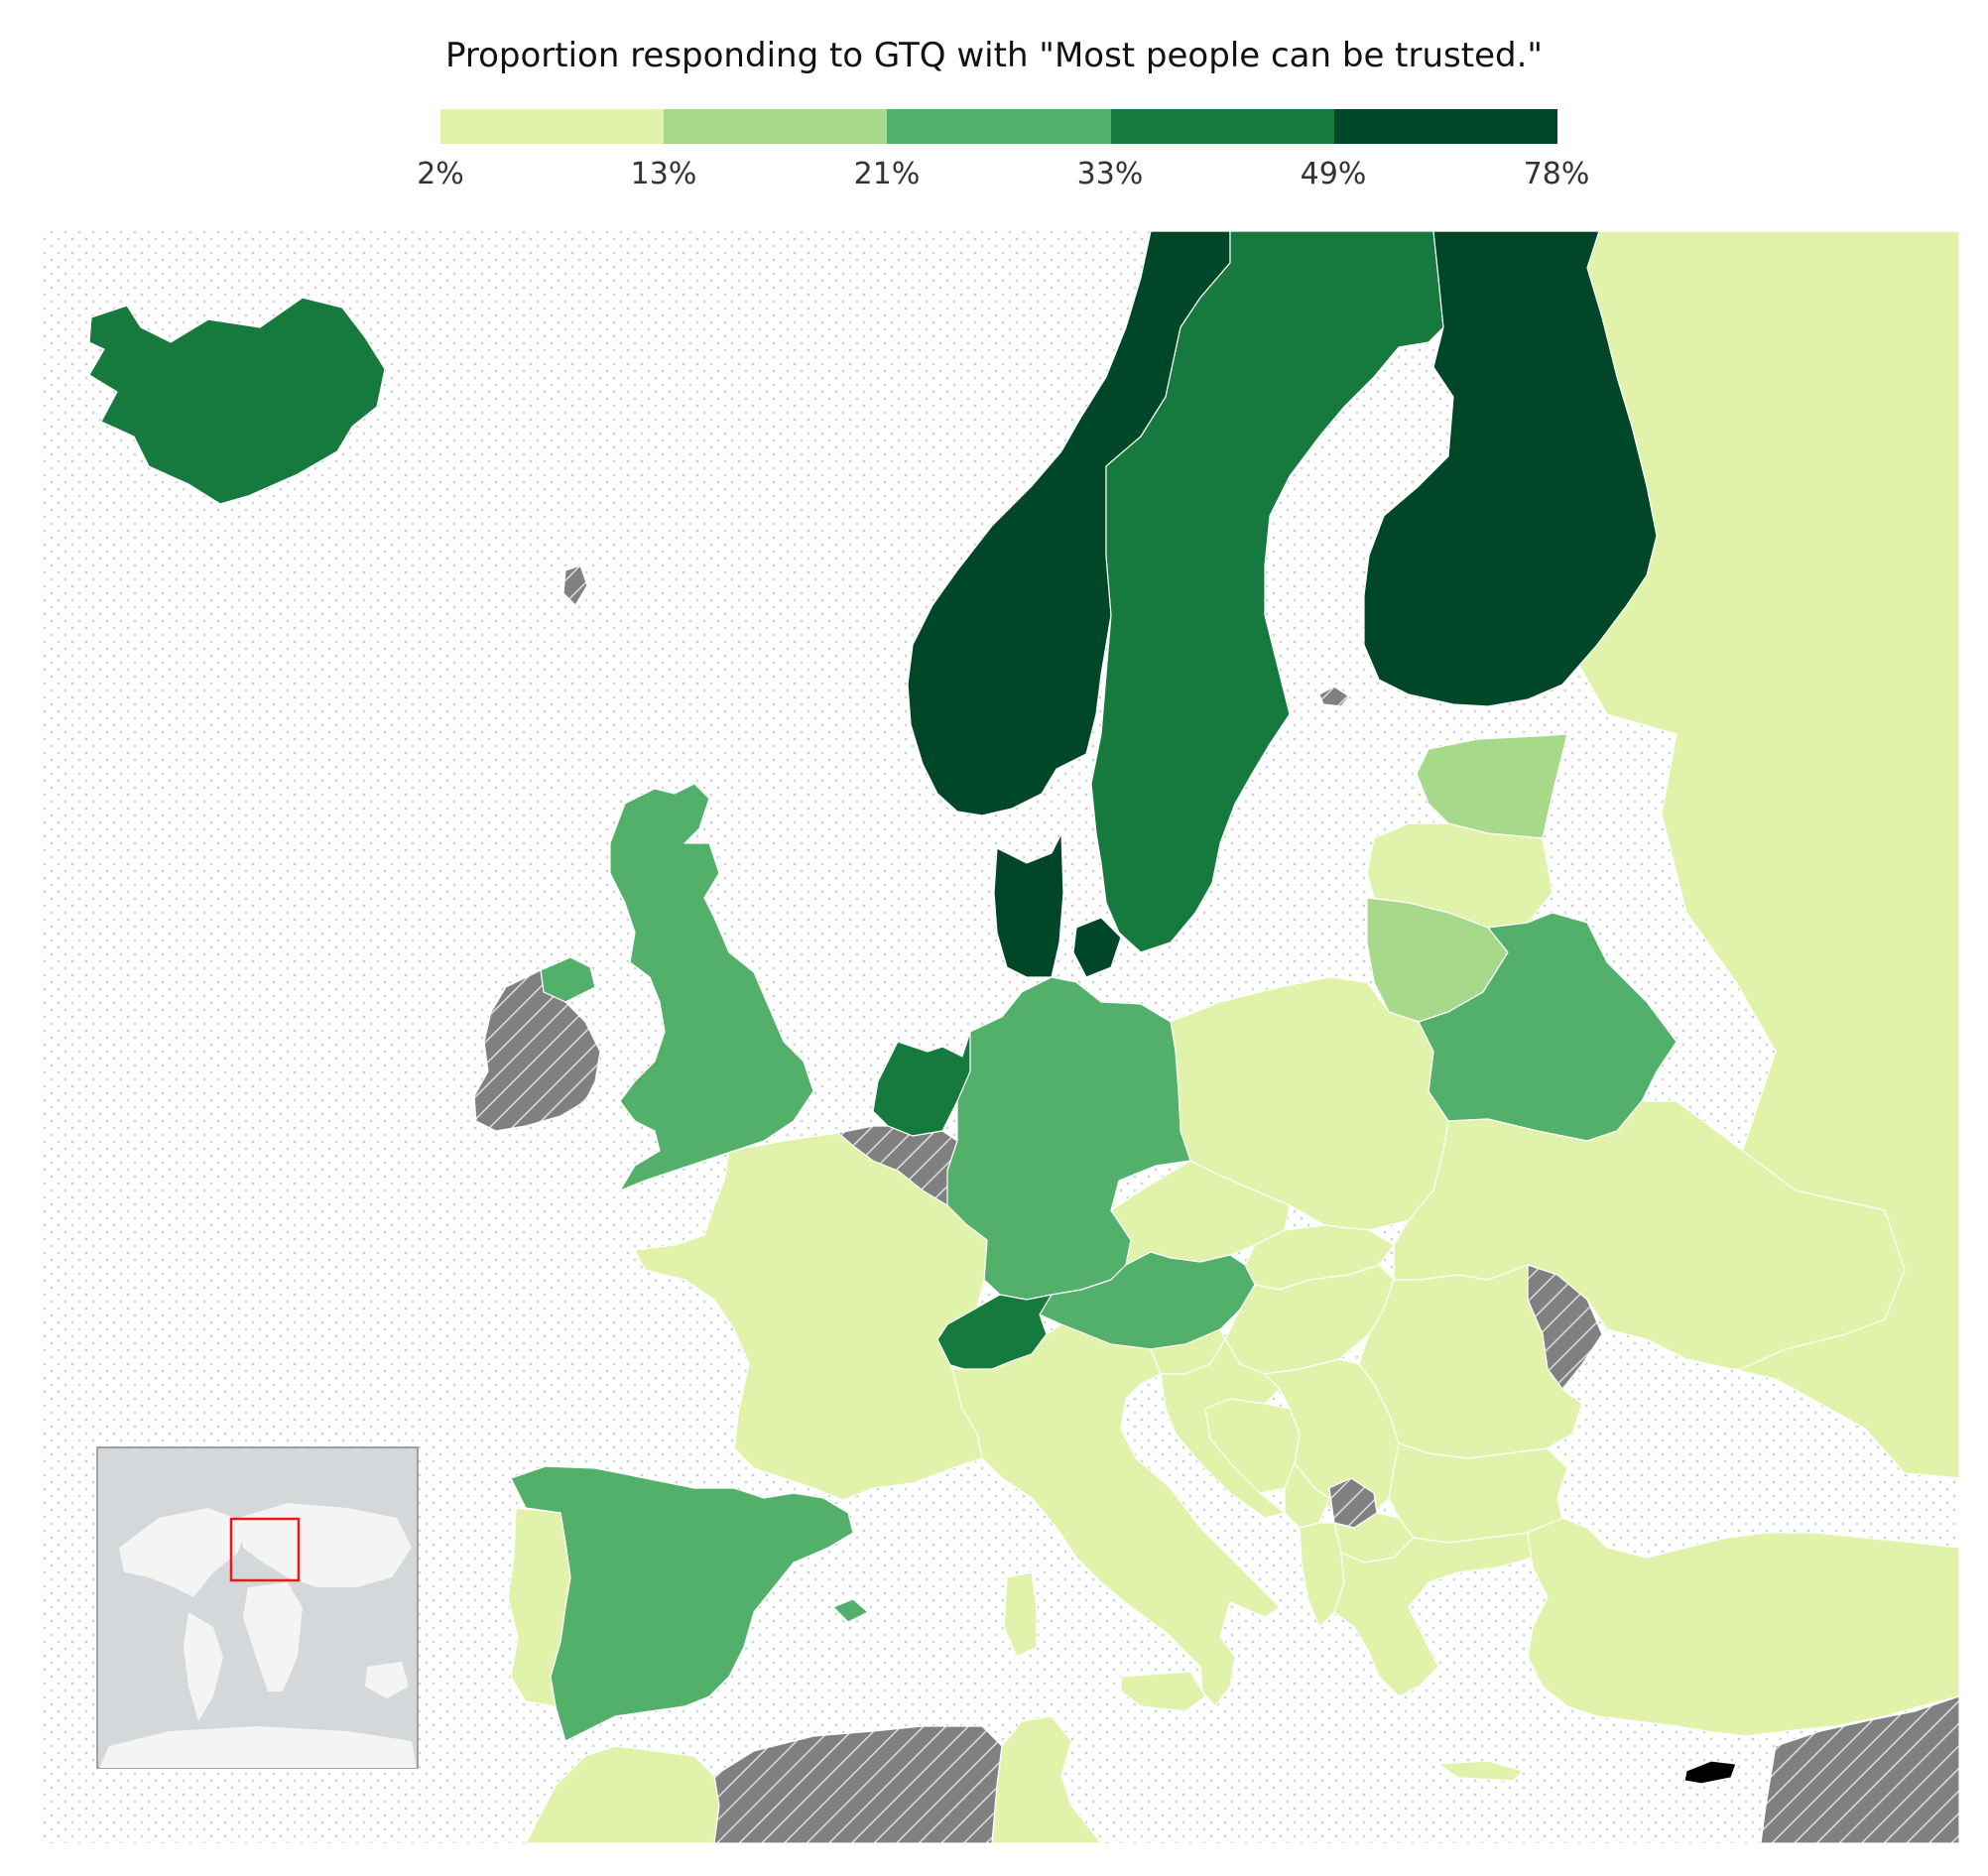 Image resolution: width=1988 pixels, height=1876 pixels. Describe the element at coordinates (887, 174) in the screenshot. I see `legend-tick: 21%` at that location.